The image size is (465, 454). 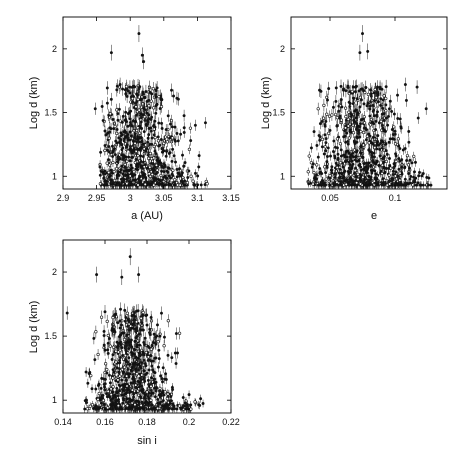 I want to click on plot-frame, so click(x=147, y=103).